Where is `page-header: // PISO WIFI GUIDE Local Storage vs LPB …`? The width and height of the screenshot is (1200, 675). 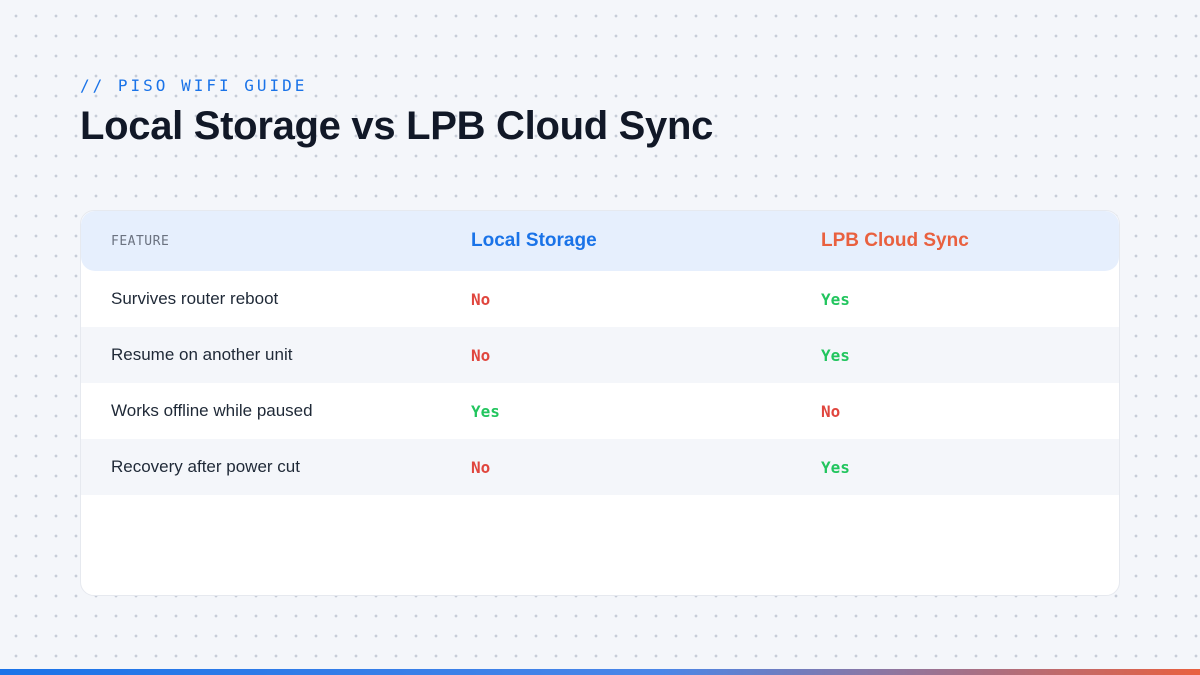 page-header: // PISO WIFI GUIDE Local Storage vs LPB … is located at coordinates (396, 112).